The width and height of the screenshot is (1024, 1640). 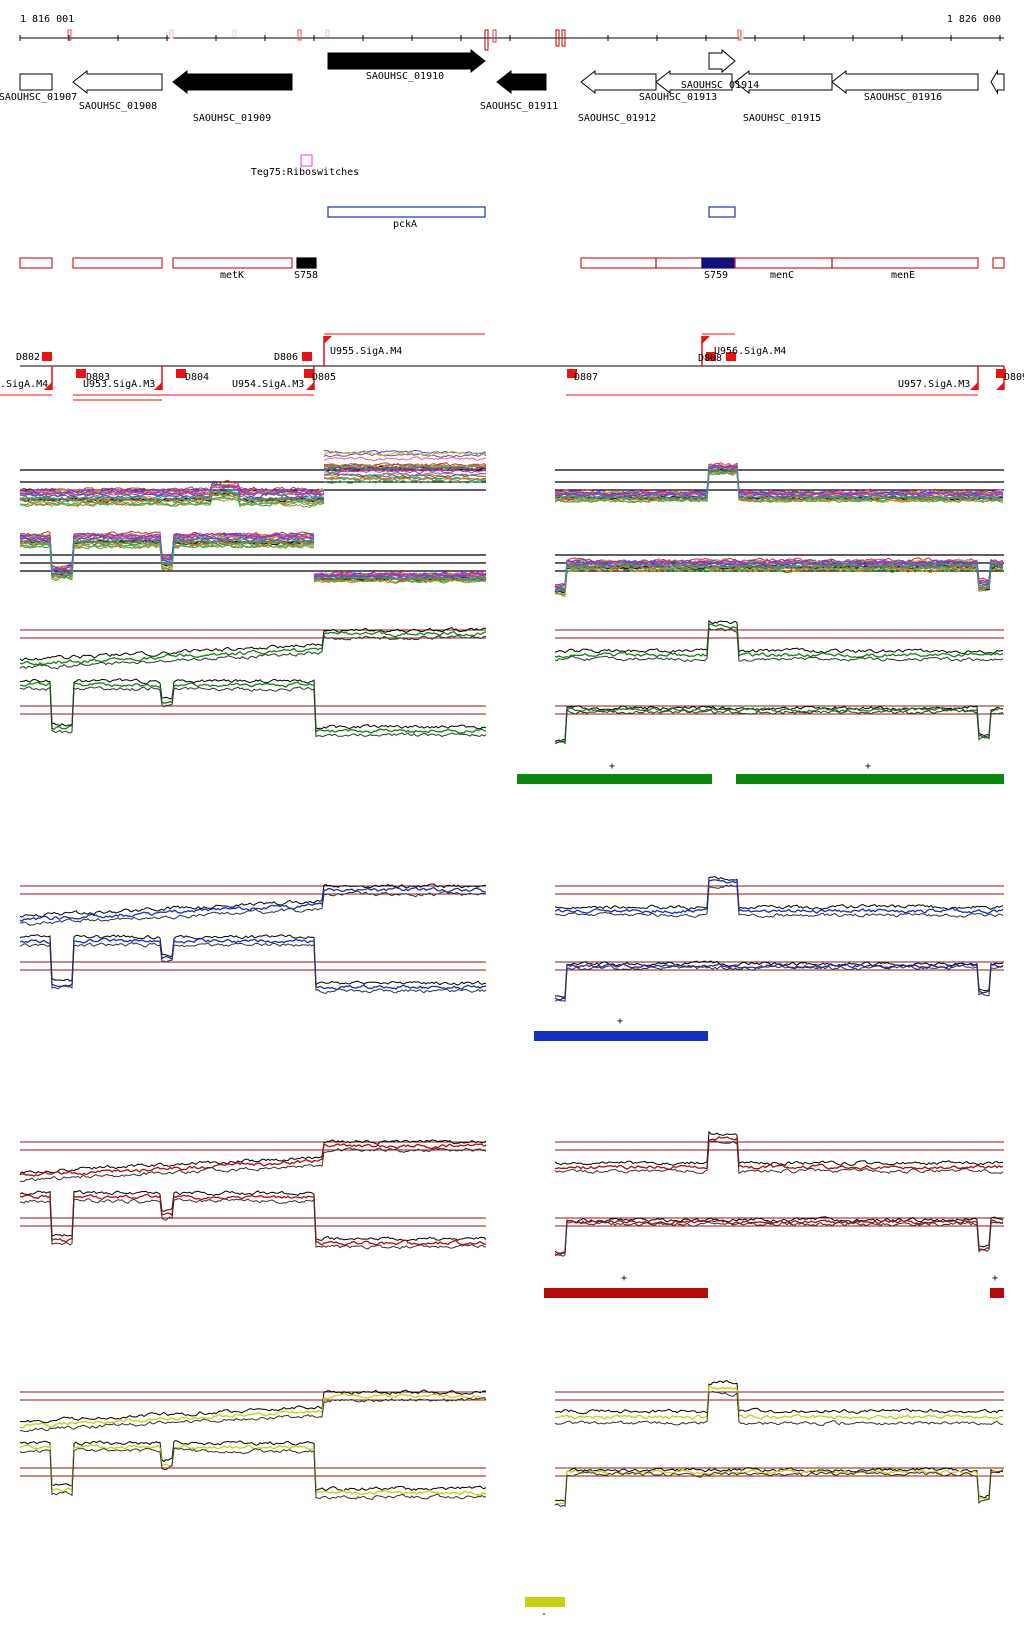 I want to click on riboswitch-label: Teg75:Riboswitches, so click(x=305, y=172).